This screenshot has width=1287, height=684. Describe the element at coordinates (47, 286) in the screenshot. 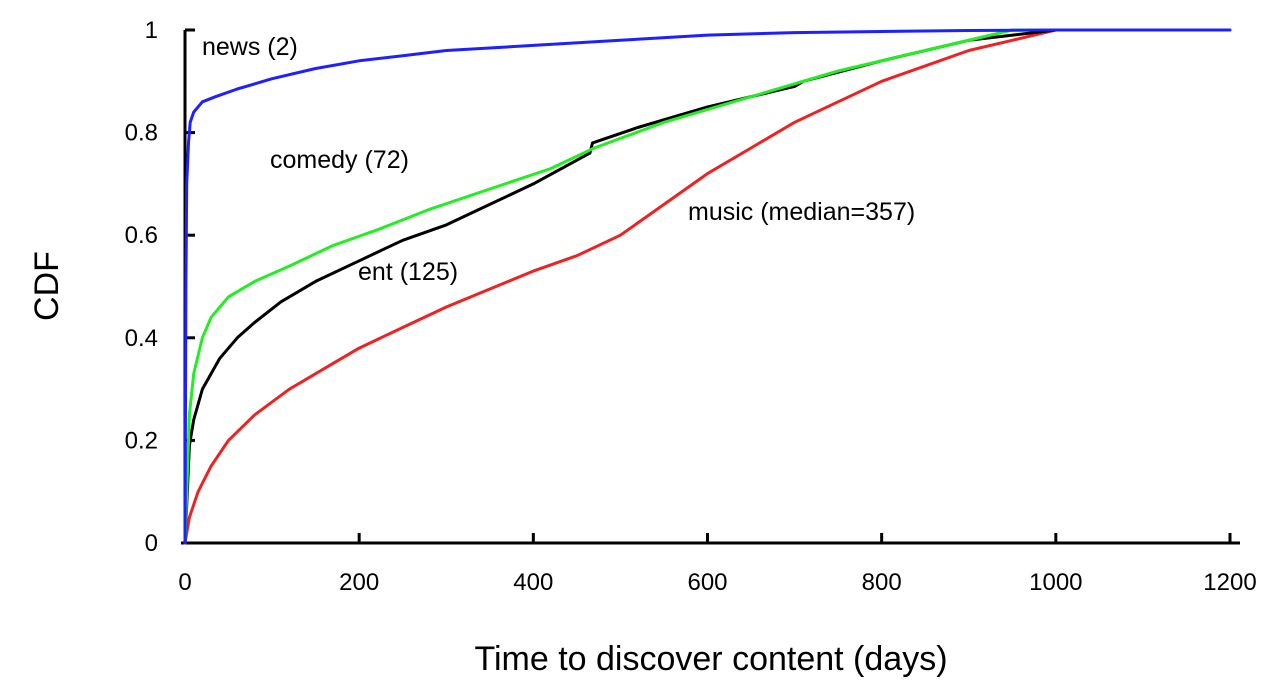

I see `y-axis-title: CDF` at that location.